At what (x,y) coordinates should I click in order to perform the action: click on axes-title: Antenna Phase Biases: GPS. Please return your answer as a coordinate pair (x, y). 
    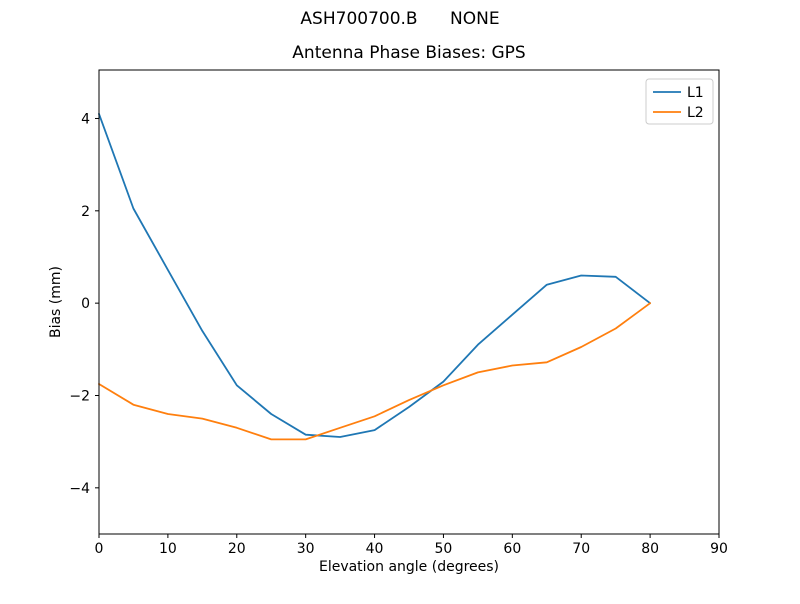
    Looking at the image, I should click on (409, 53).